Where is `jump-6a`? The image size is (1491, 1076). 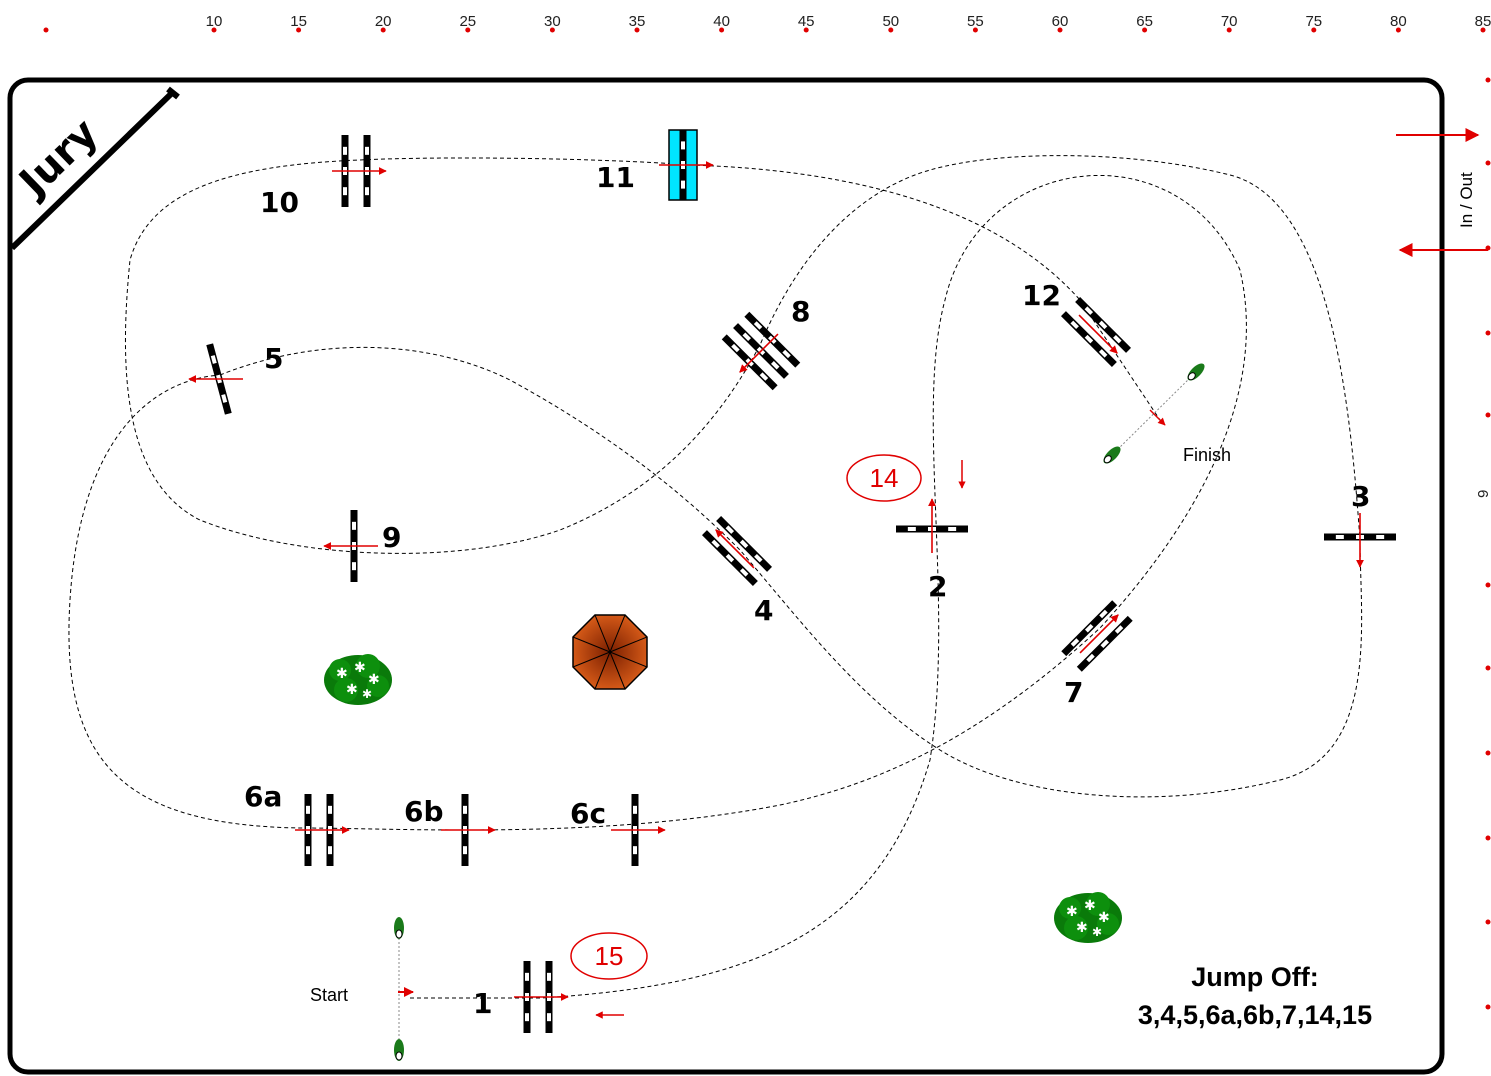
jump-6a is located at coordinates (322, 830).